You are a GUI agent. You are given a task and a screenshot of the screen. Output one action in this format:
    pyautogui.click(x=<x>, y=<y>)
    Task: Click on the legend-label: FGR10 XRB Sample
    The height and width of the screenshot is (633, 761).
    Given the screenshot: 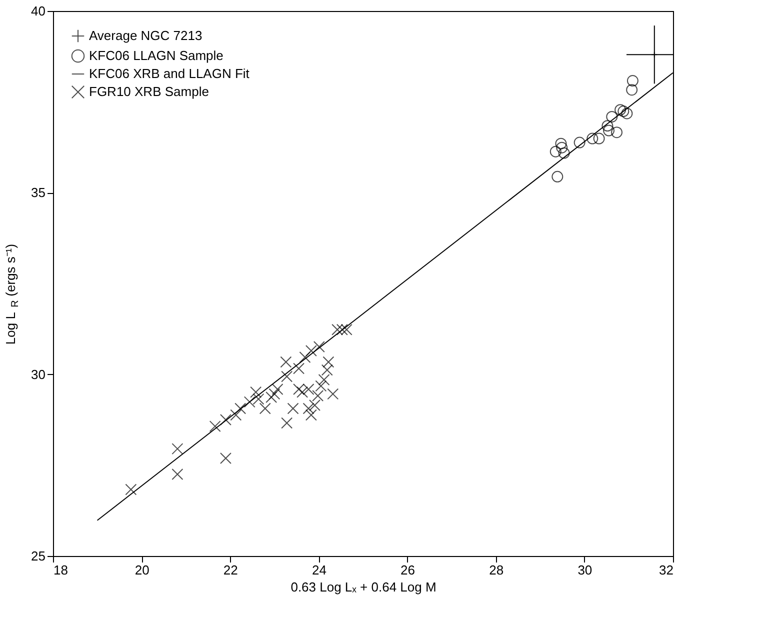 What is the action you would take?
    pyautogui.click(x=149, y=91)
    